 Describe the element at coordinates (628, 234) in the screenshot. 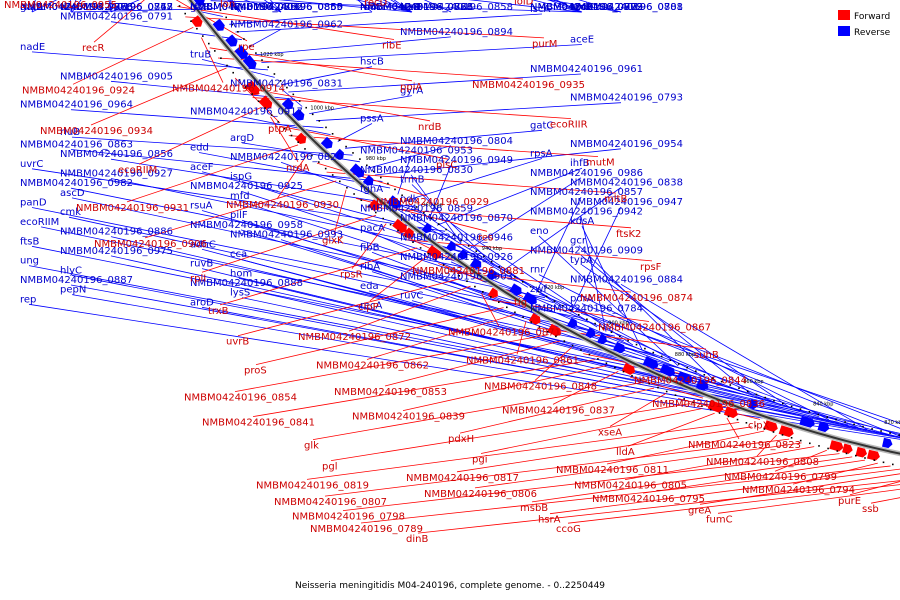

I see `forward-gene-label: ftsK2` at that location.